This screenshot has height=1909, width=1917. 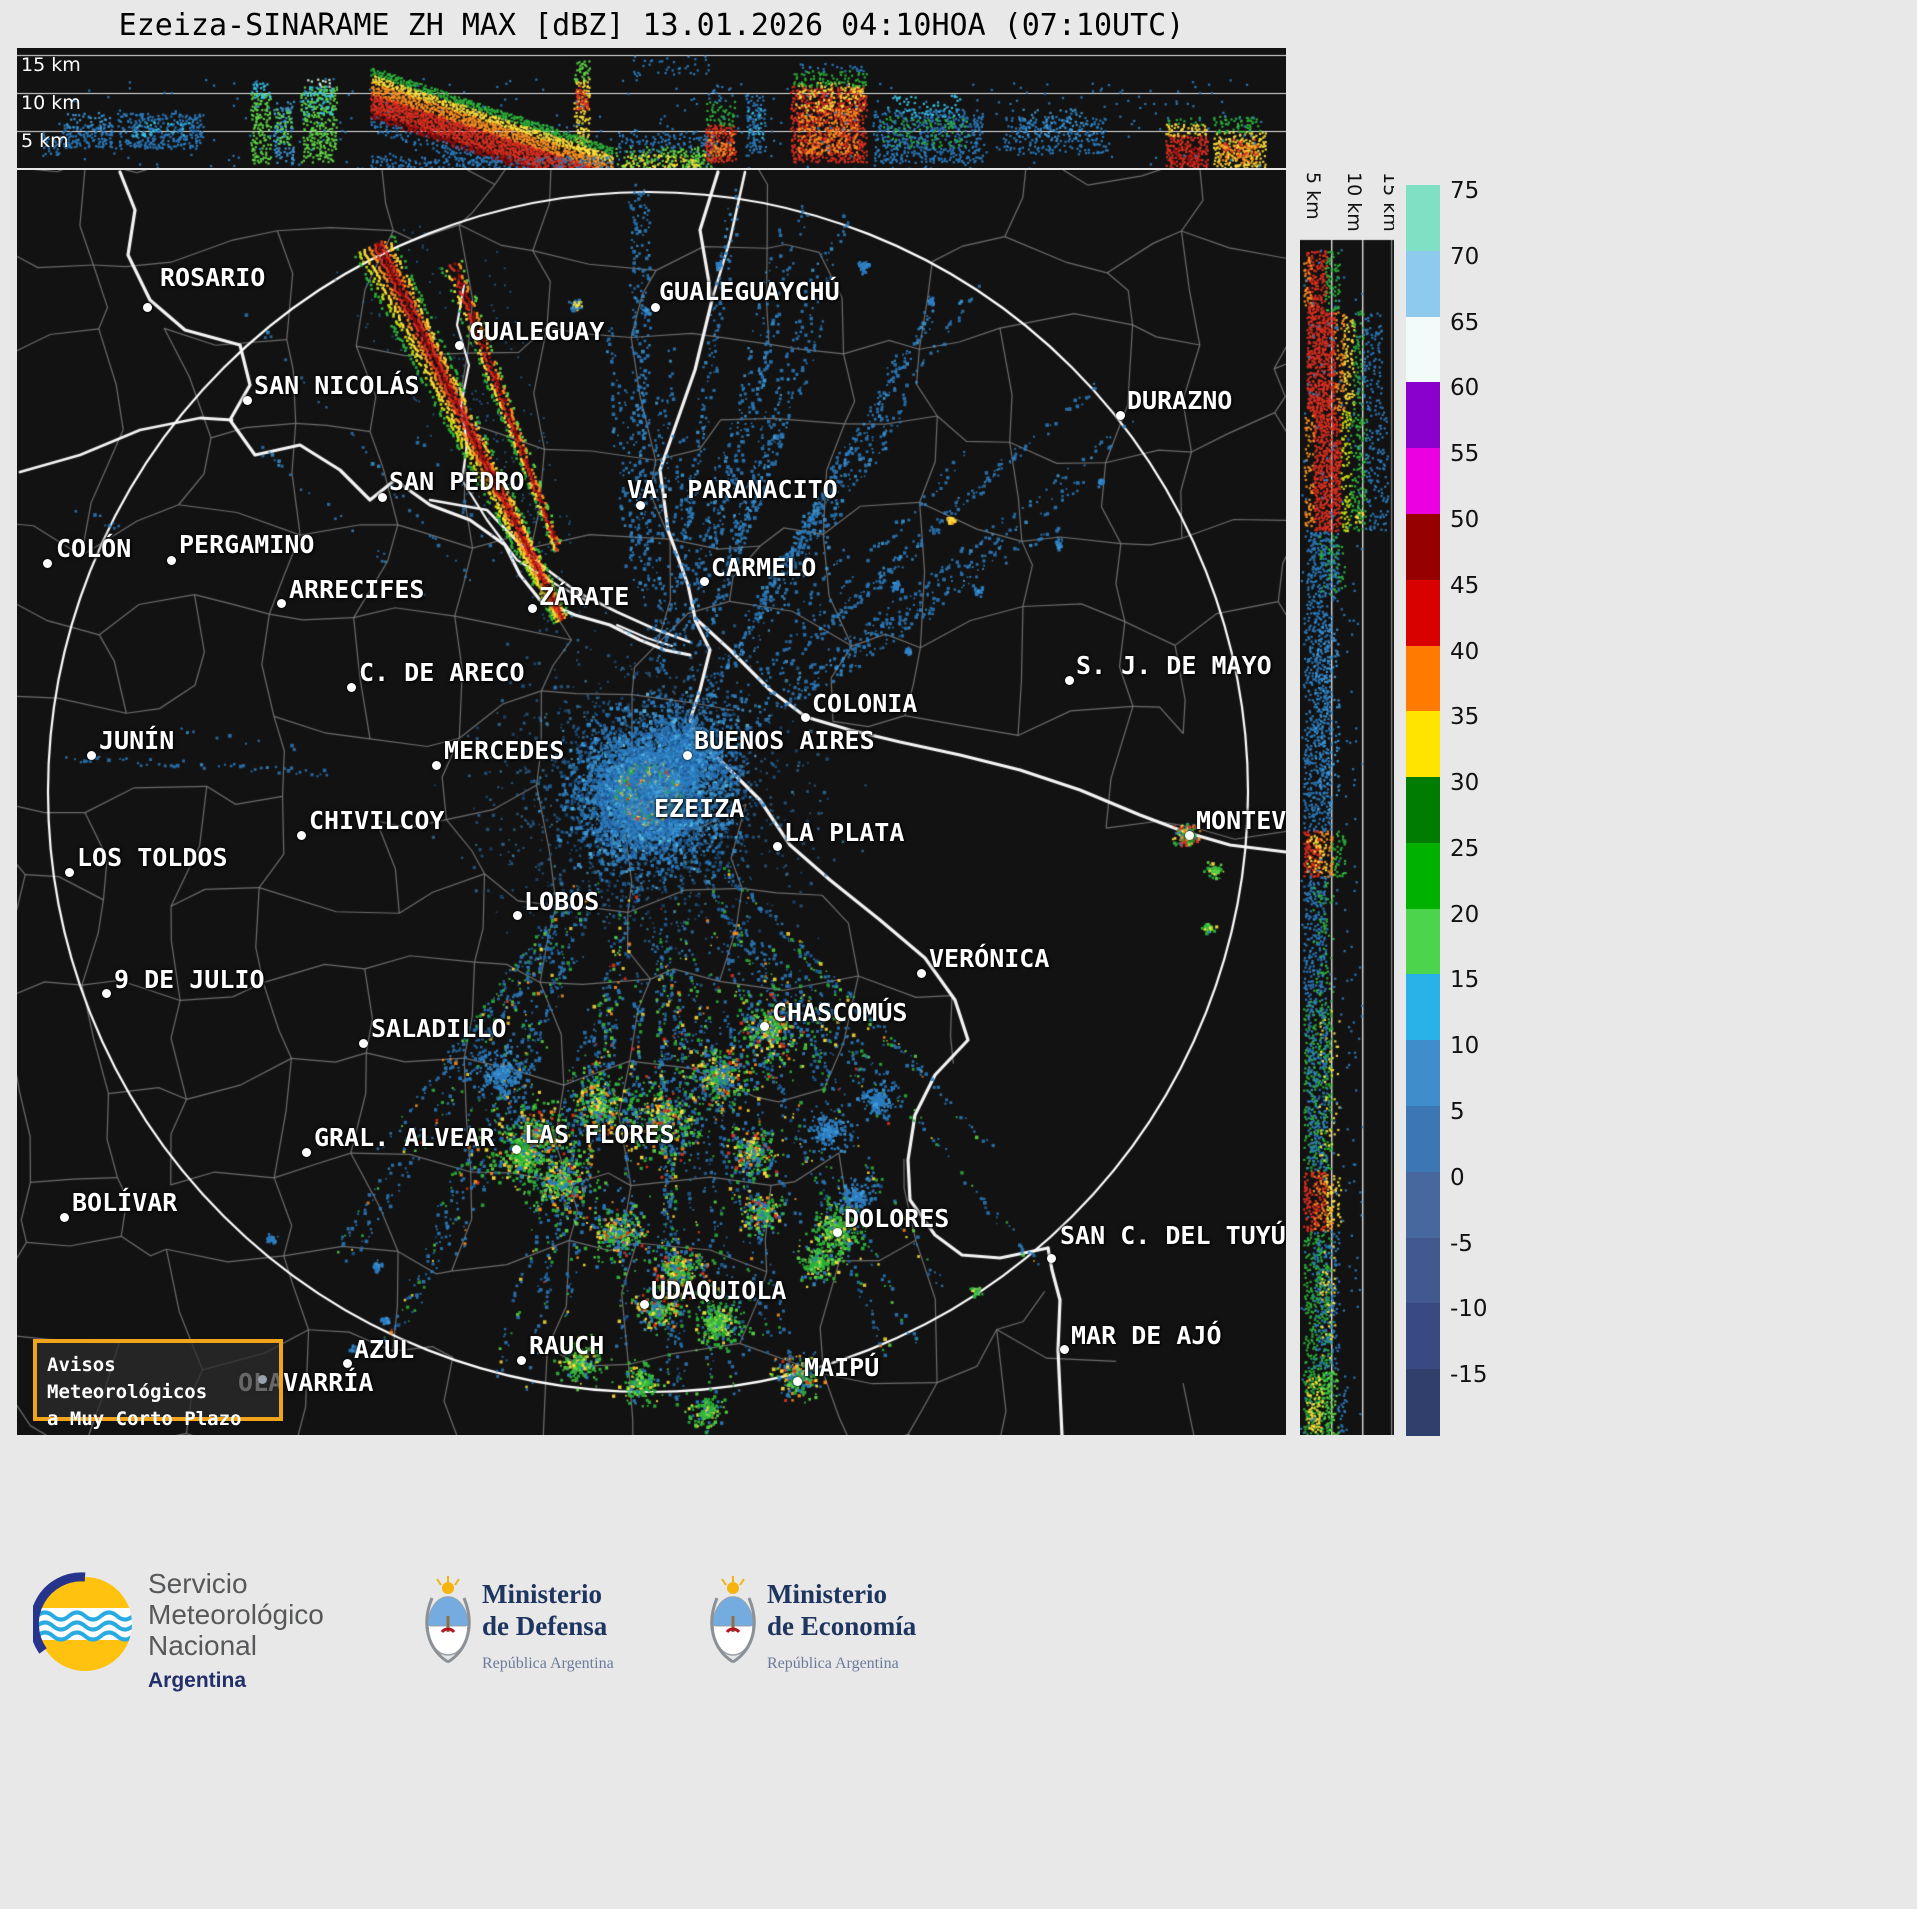 What do you see at coordinates (1465, 651) in the screenshot?
I see `colorbar-tick-40: 40` at bounding box center [1465, 651].